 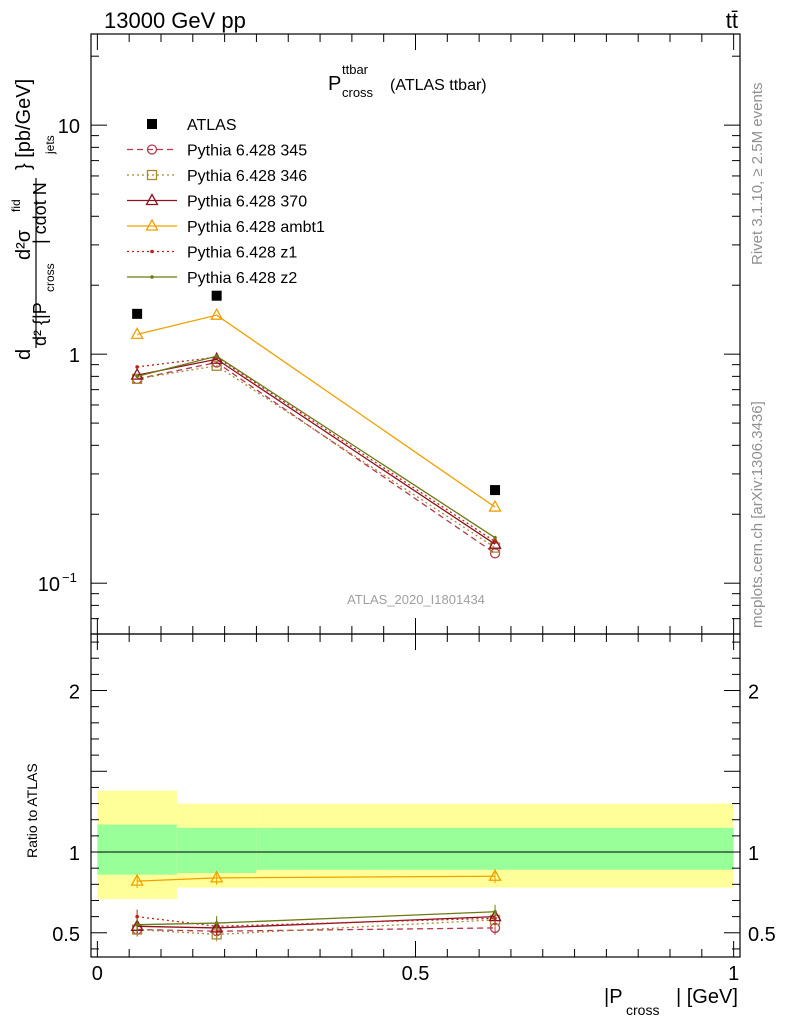 I want to click on y-label-den-sub: cross, so click(x=50, y=277).